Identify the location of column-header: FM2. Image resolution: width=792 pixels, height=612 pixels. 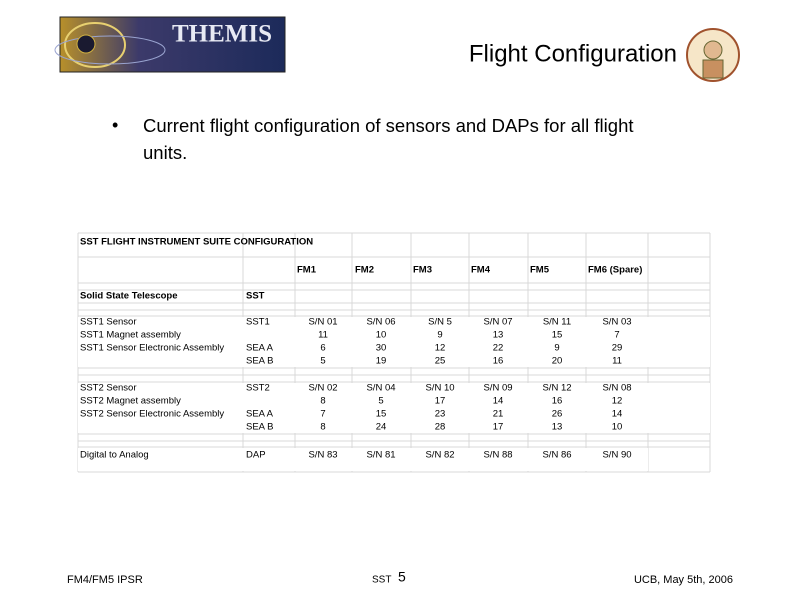
(364, 270).